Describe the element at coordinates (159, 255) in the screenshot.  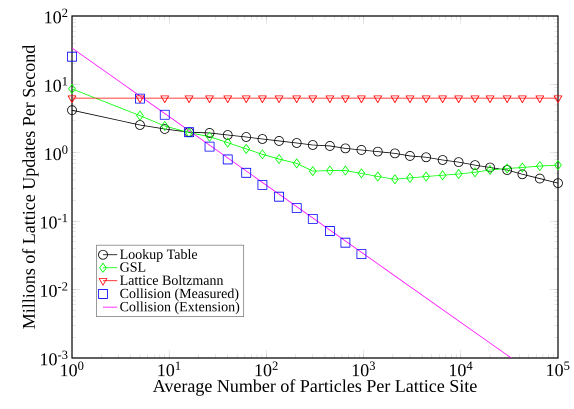
I see `legend-label: Lookup Table` at that location.